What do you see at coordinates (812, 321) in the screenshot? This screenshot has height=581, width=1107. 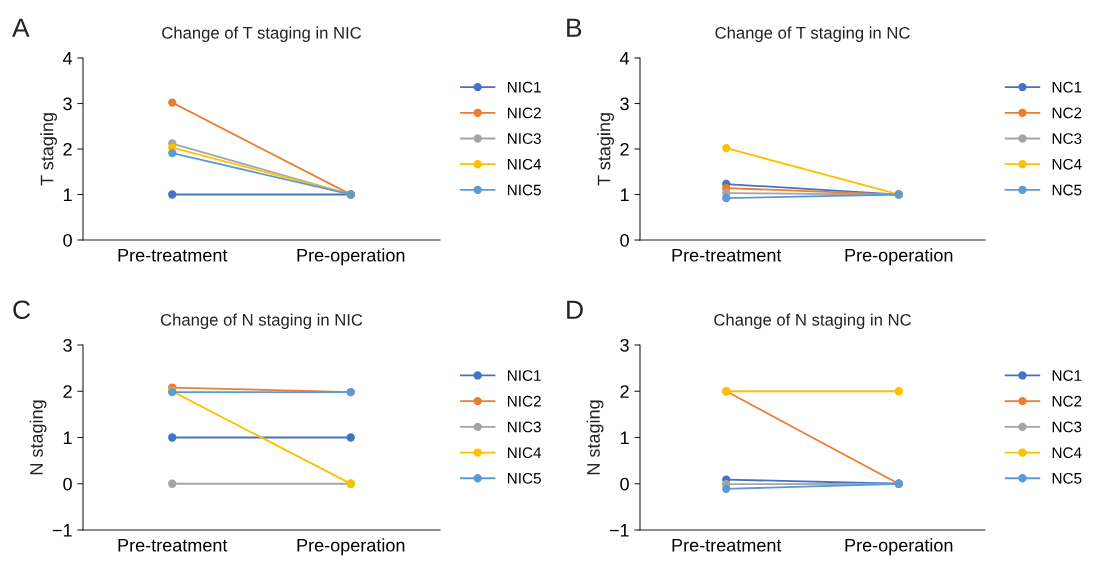 I see `chart-title: Change of N staging in NC` at bounding box center [812, 321].